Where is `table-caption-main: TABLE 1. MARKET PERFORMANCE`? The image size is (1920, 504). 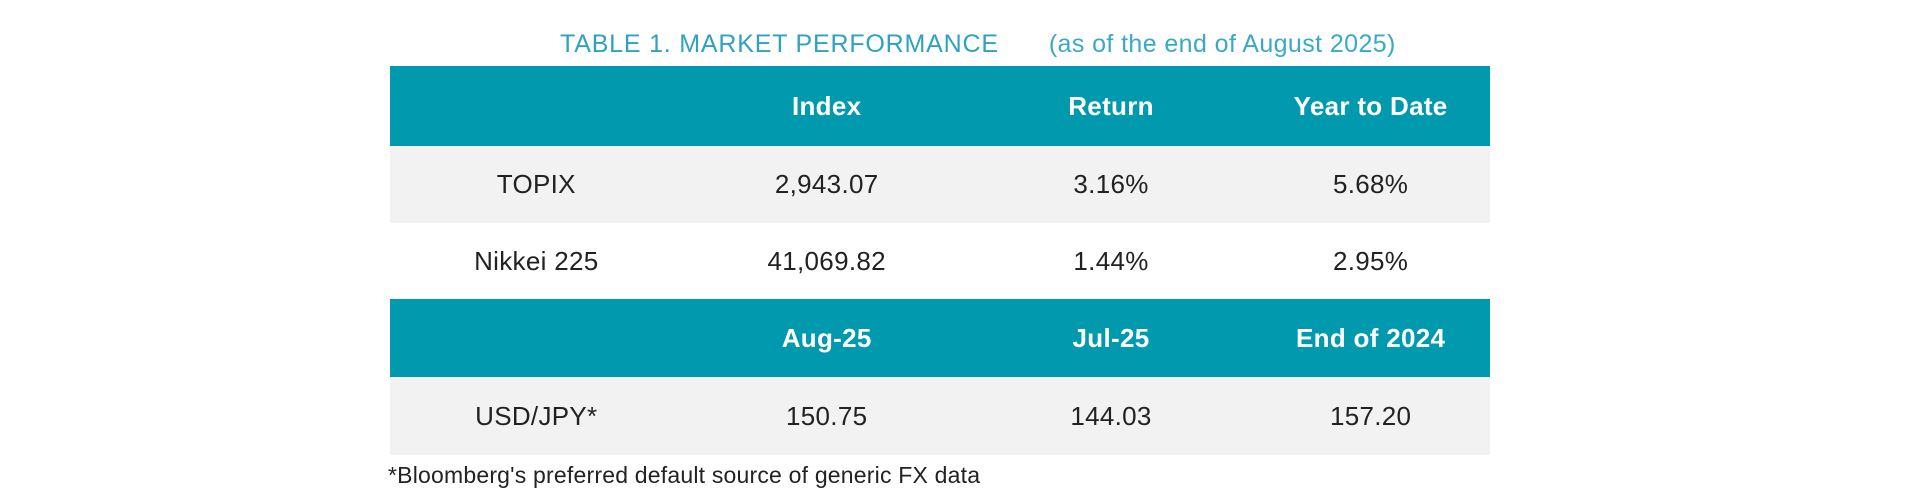 table-caption-main: TABLE 1. MARKET PERFORMANCE is located at coordinates (779, 44).